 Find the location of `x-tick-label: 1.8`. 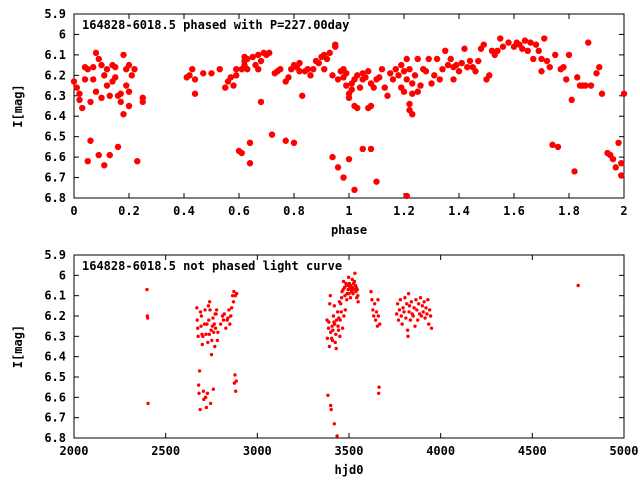

x-tick-label: 1.8 is located at coordinates (569, 211).